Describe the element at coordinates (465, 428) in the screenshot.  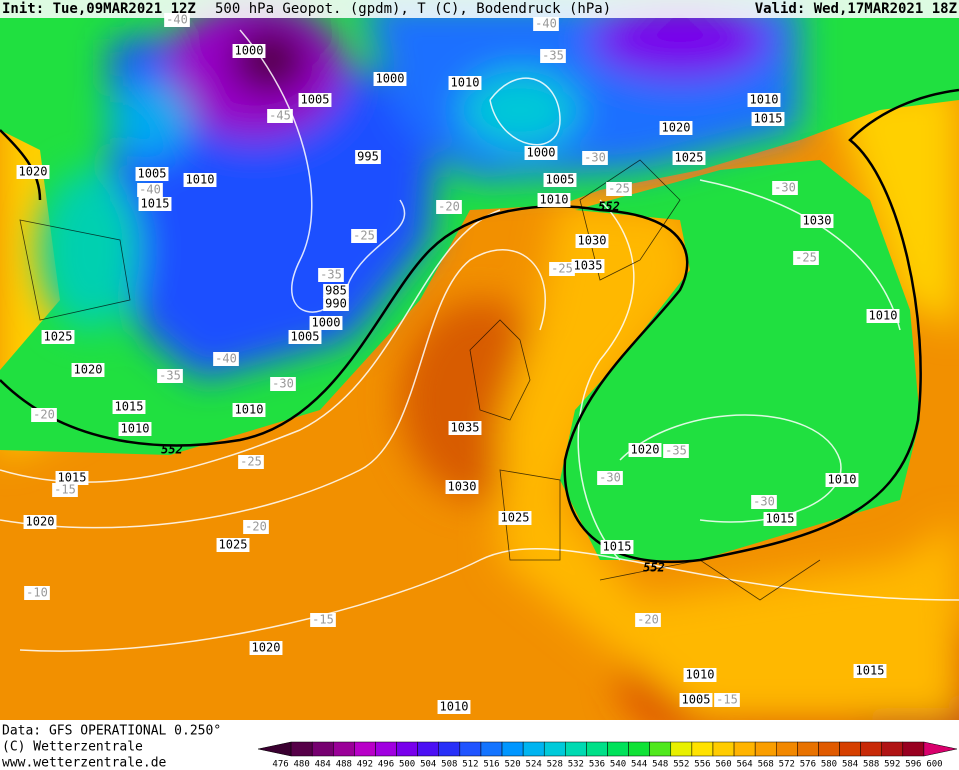
I see `pressure-label-group: 1035` at that location.